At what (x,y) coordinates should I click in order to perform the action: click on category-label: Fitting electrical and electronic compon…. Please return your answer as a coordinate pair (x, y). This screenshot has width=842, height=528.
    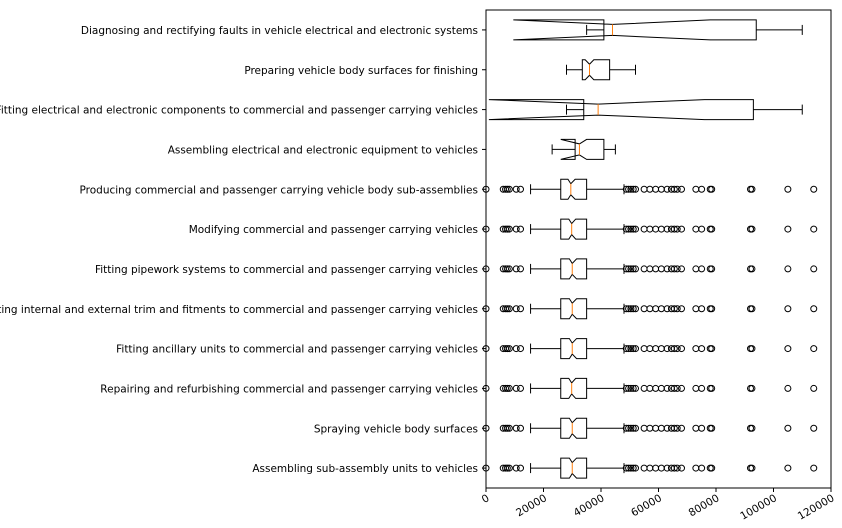
    Looking at the image, I should click on (239, 111).